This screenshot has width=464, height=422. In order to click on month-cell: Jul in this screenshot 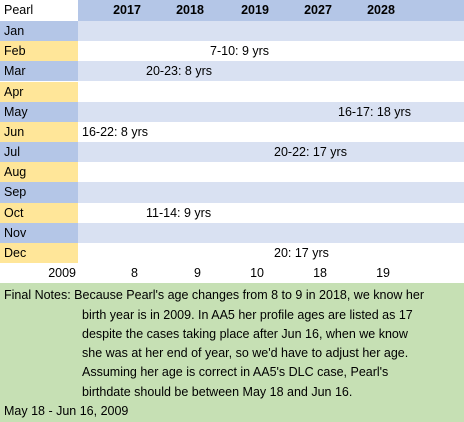, I will do `click(39, 152)`.